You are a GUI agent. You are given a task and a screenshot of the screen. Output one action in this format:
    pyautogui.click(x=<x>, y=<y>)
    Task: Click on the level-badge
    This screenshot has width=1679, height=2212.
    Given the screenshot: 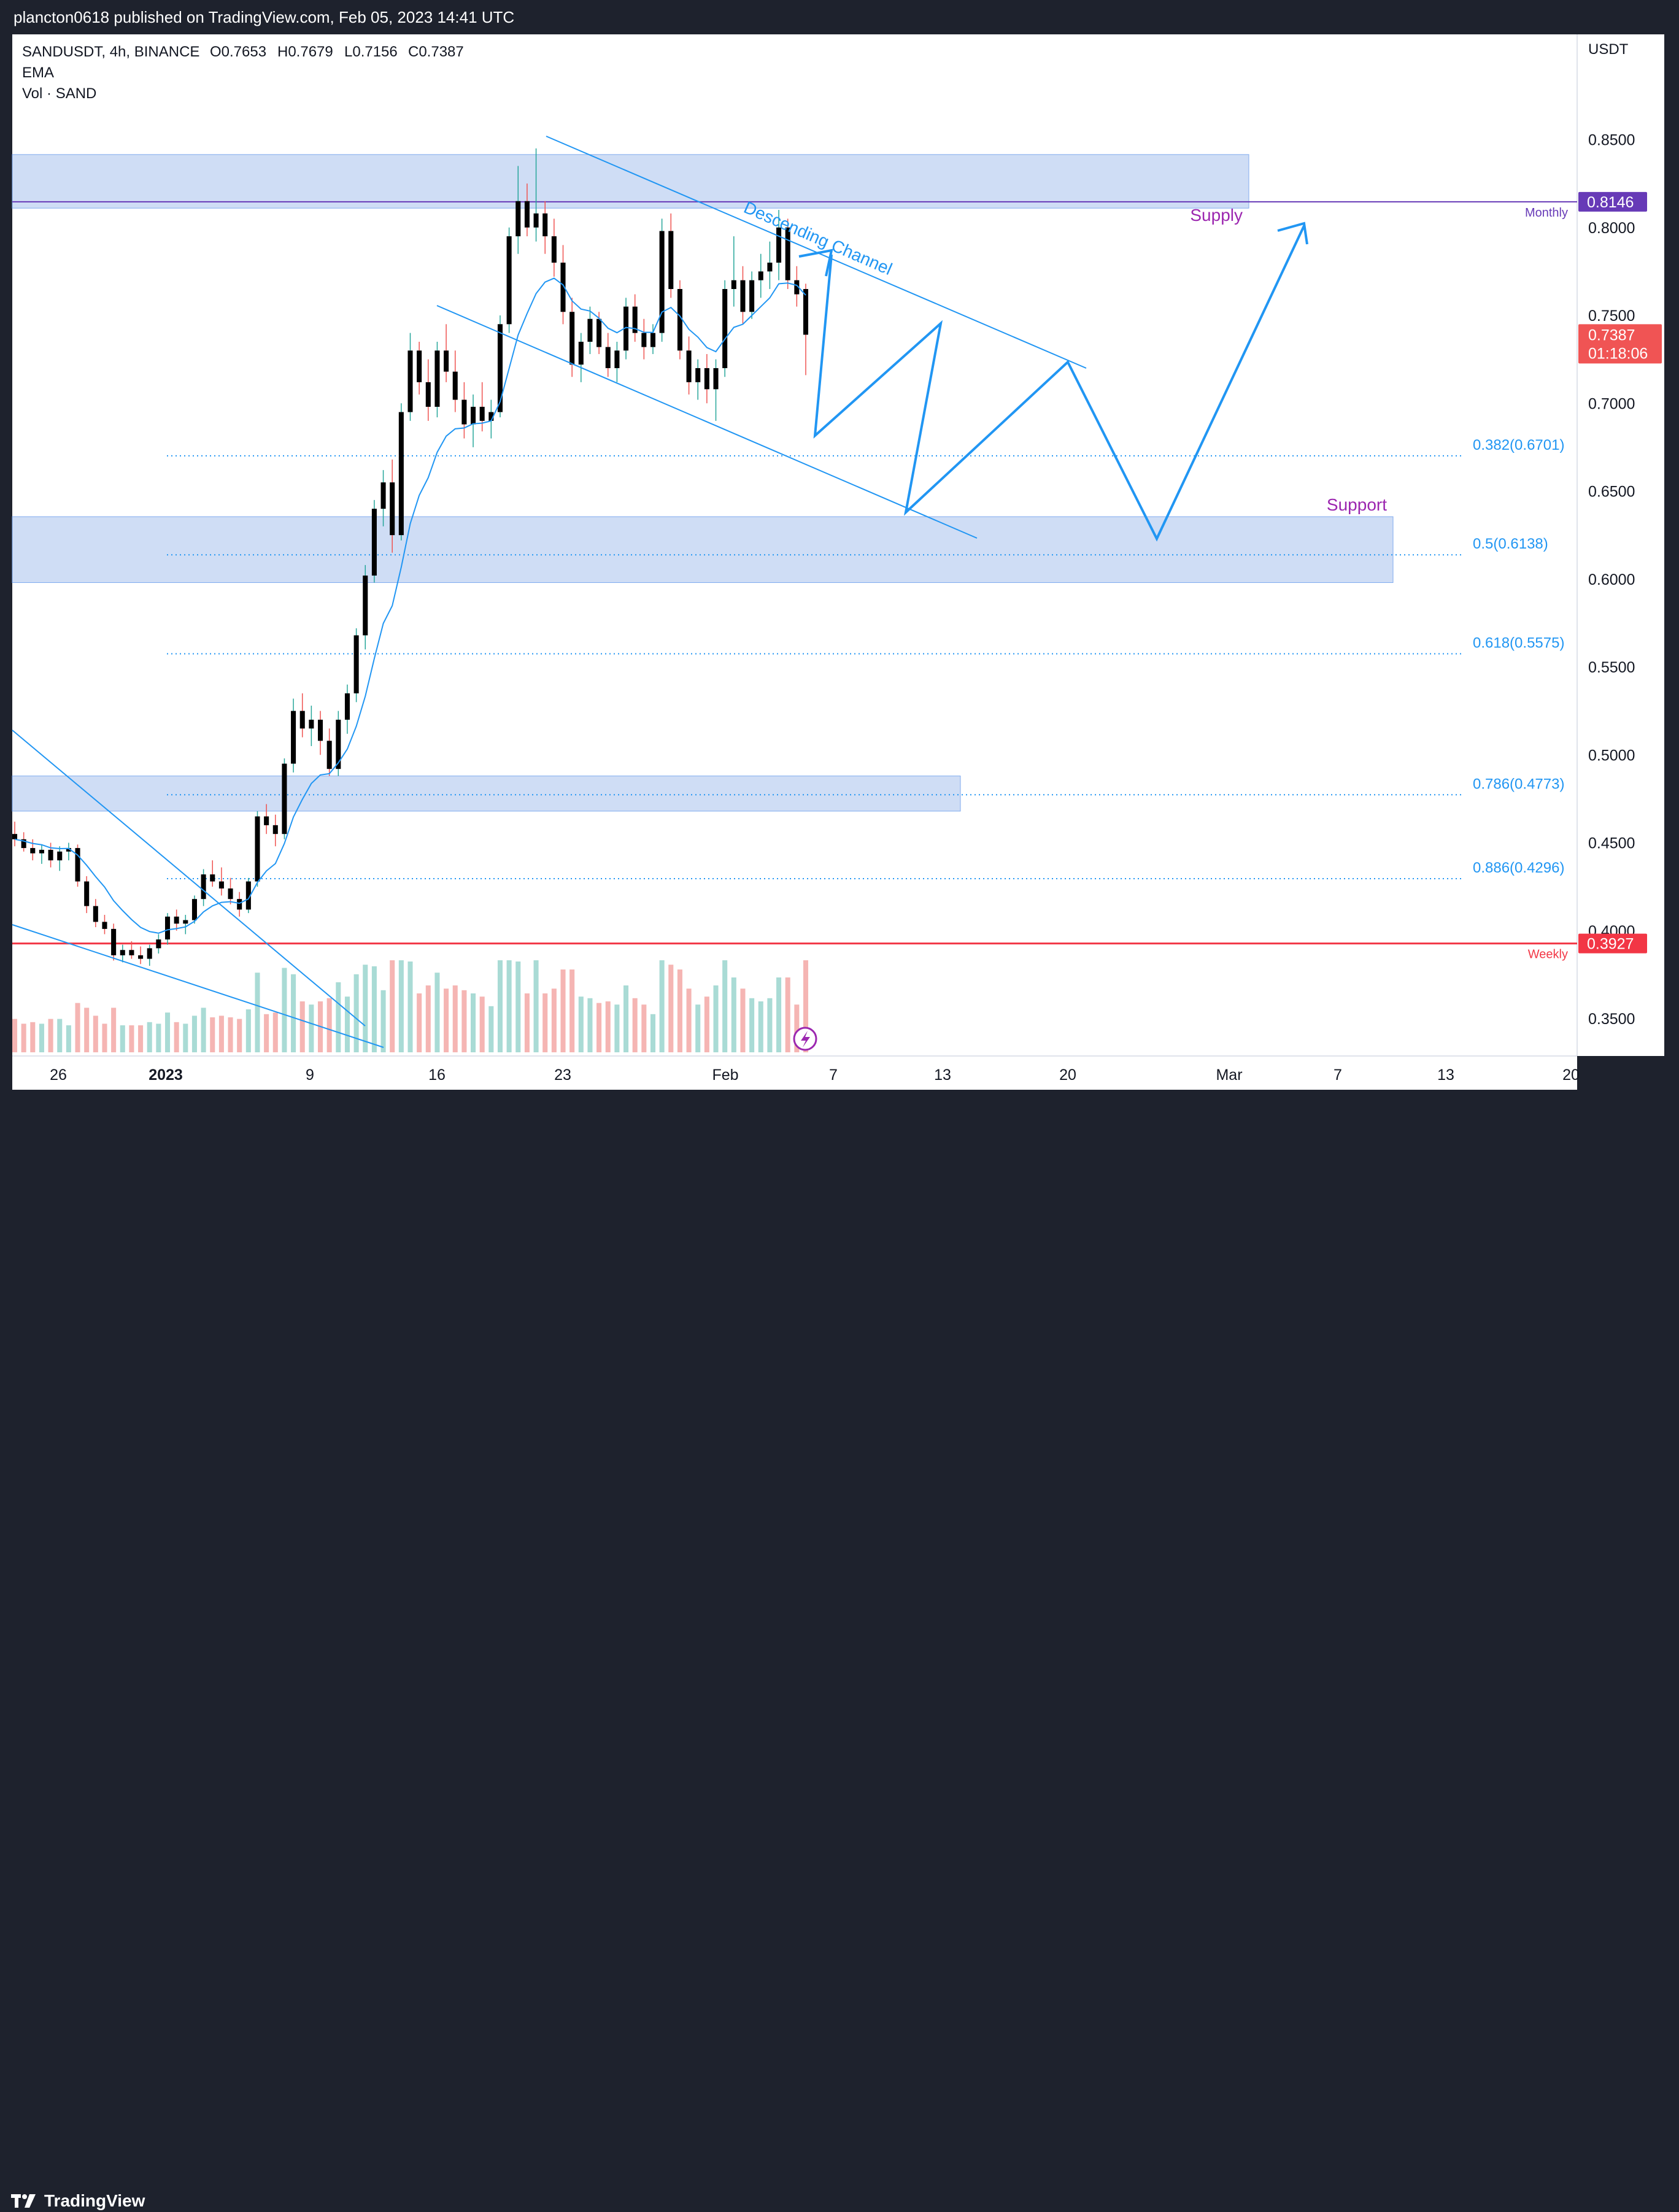 What is the action you would take?
    pyautogui.click(x=1612, y=943)
    